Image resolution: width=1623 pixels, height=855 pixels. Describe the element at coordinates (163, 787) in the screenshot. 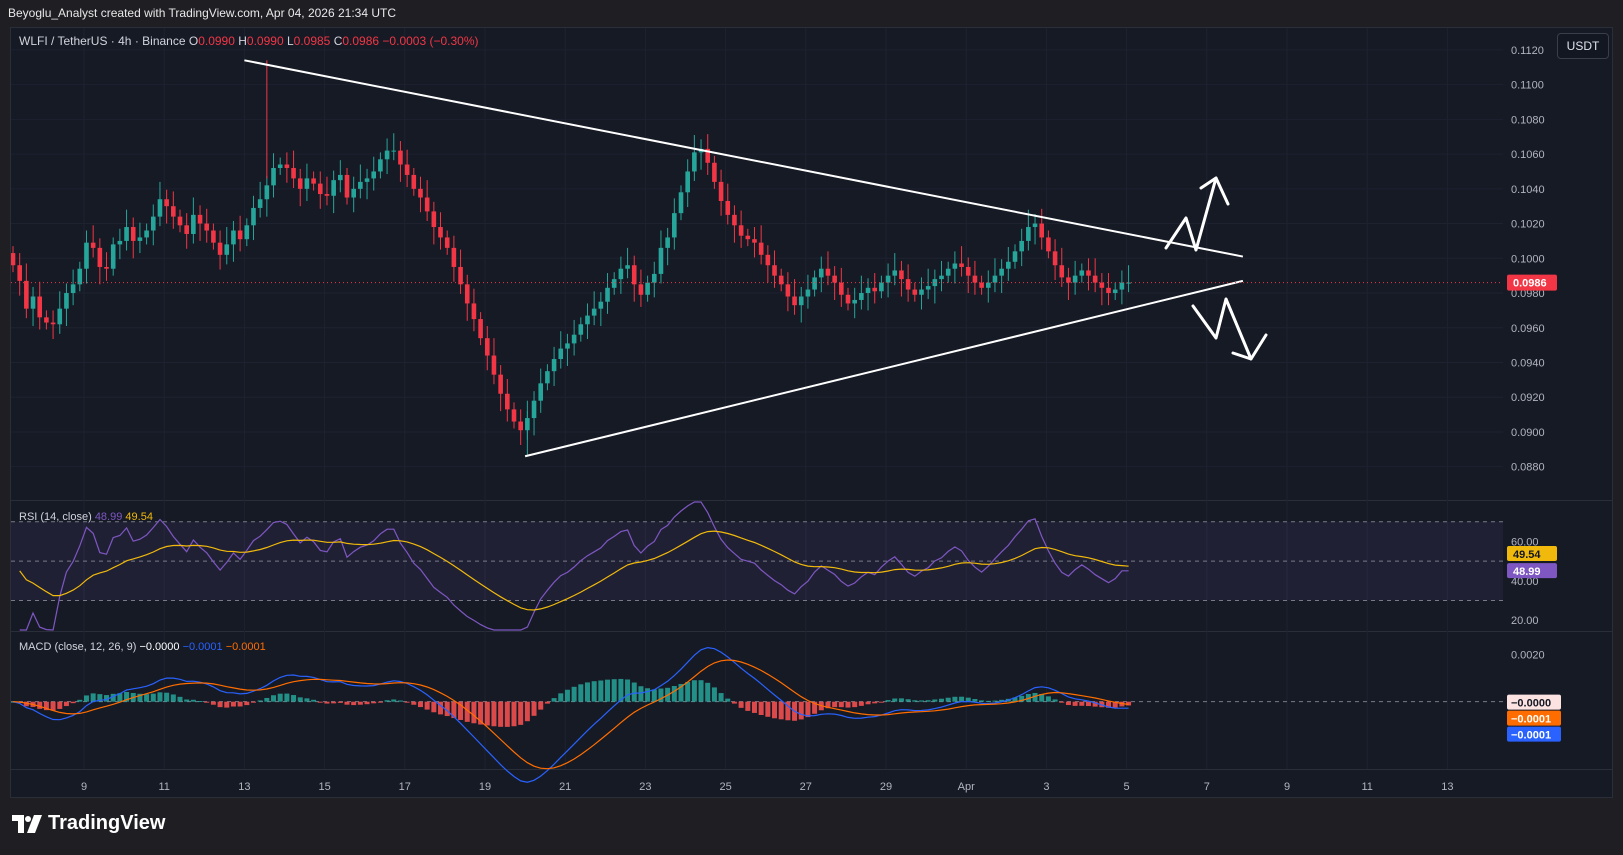

I see `x-tick-label: 11` at that location.